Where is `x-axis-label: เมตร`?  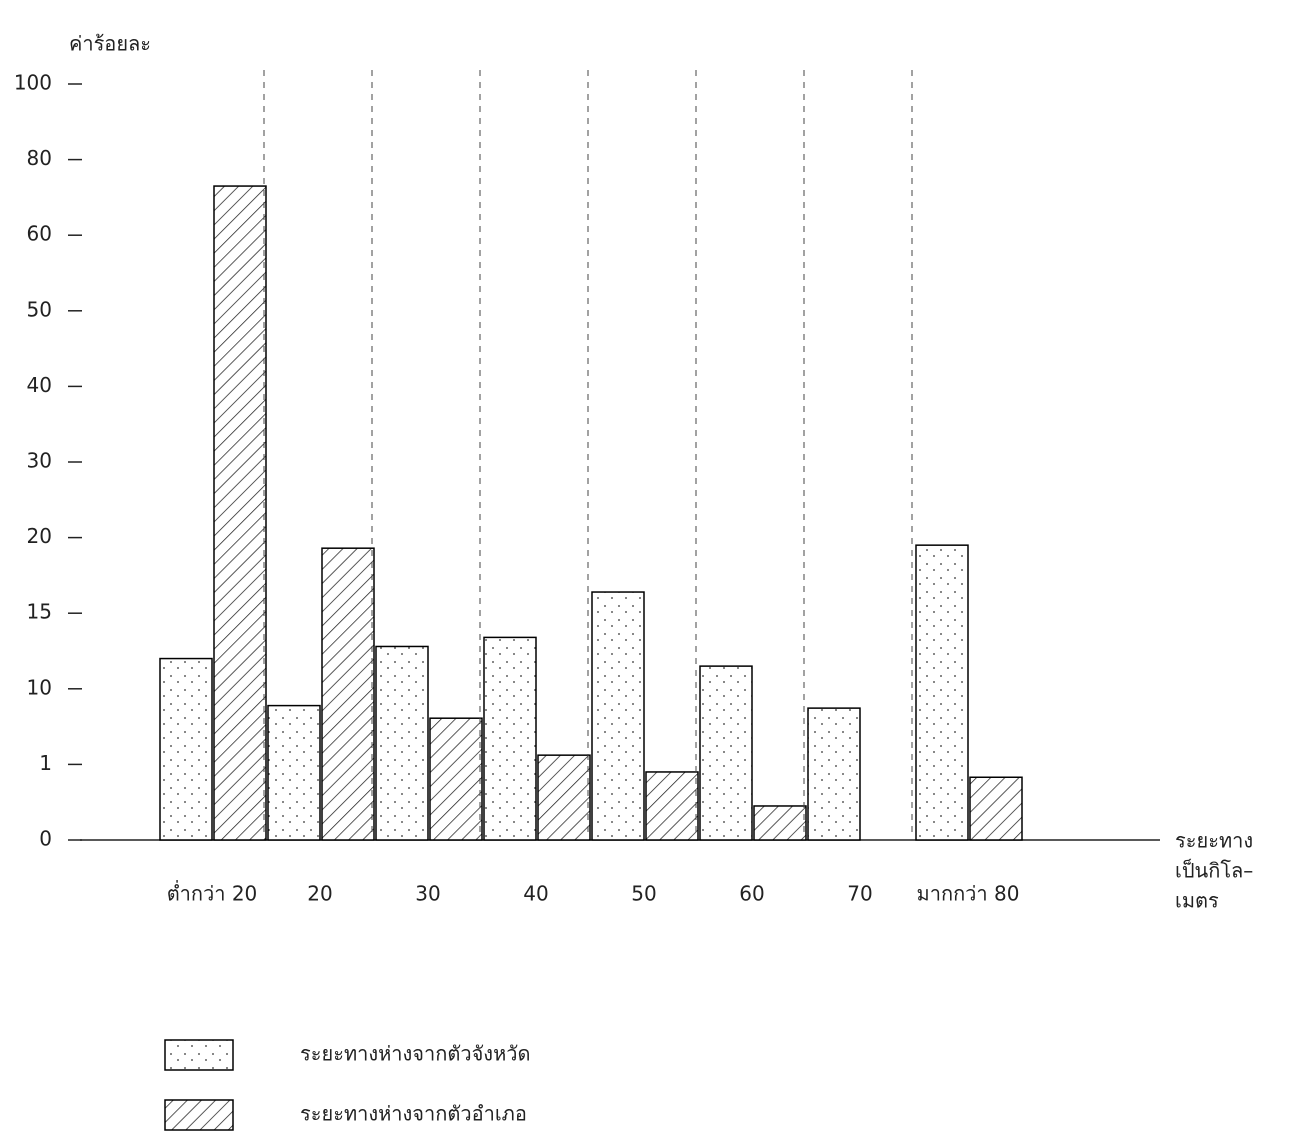
x-axis-label: เมตร is located at coordinates (1197, 901).